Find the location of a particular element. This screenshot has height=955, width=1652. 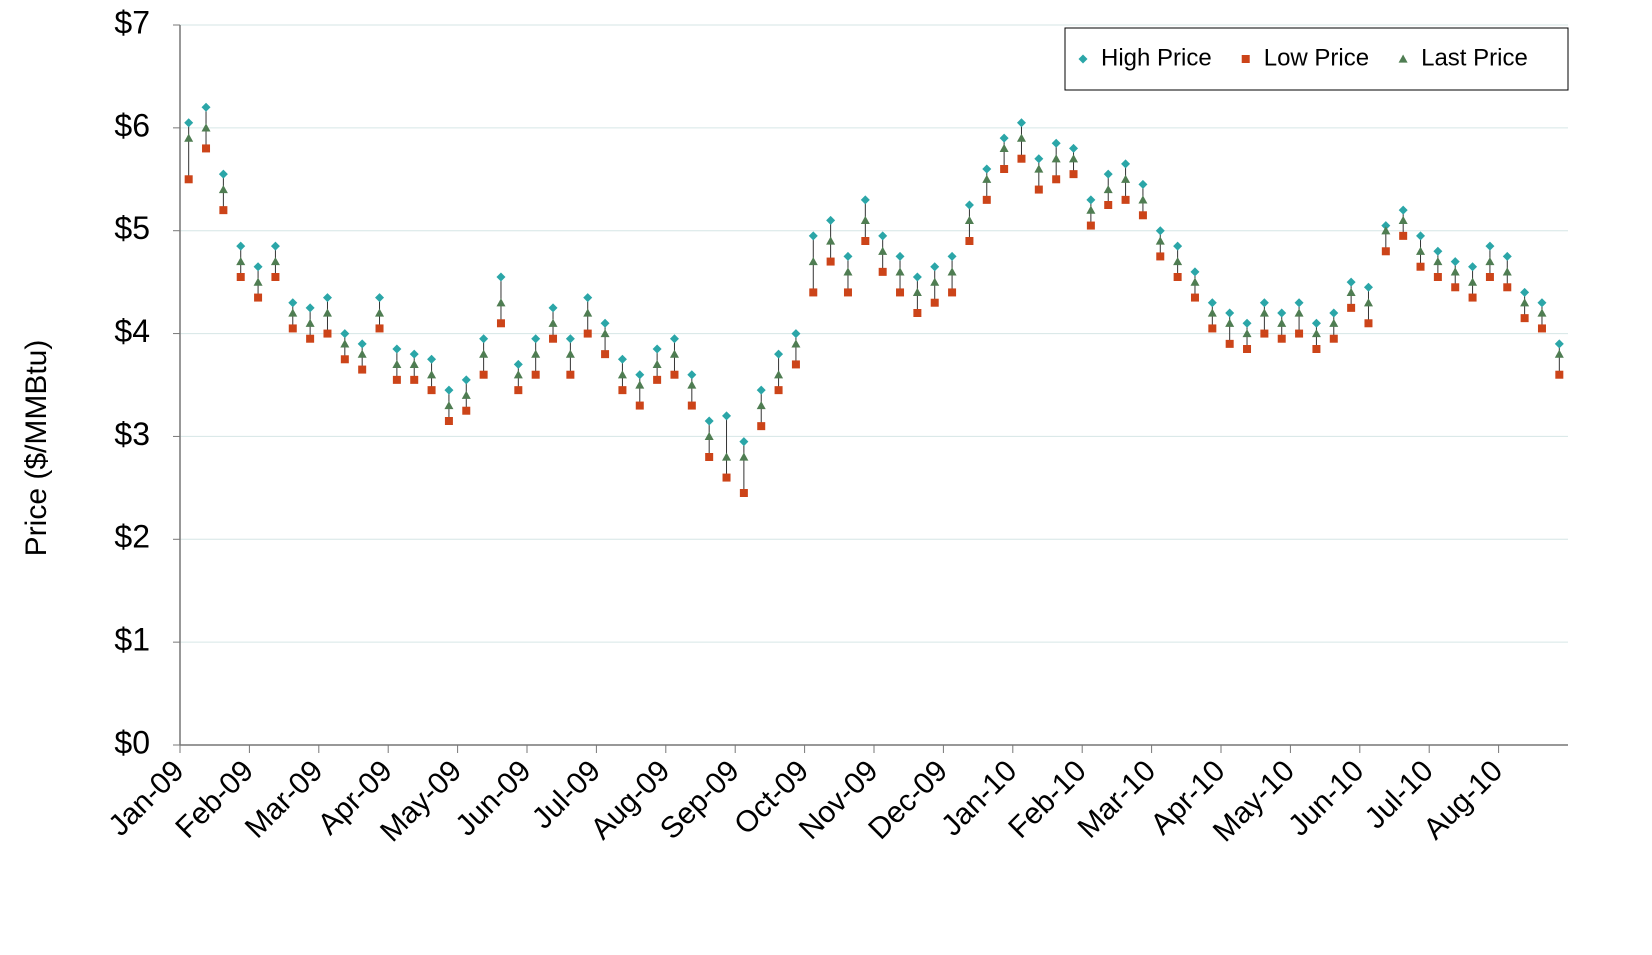

y-tick-label: $5 is located at coordinates (132, 228).